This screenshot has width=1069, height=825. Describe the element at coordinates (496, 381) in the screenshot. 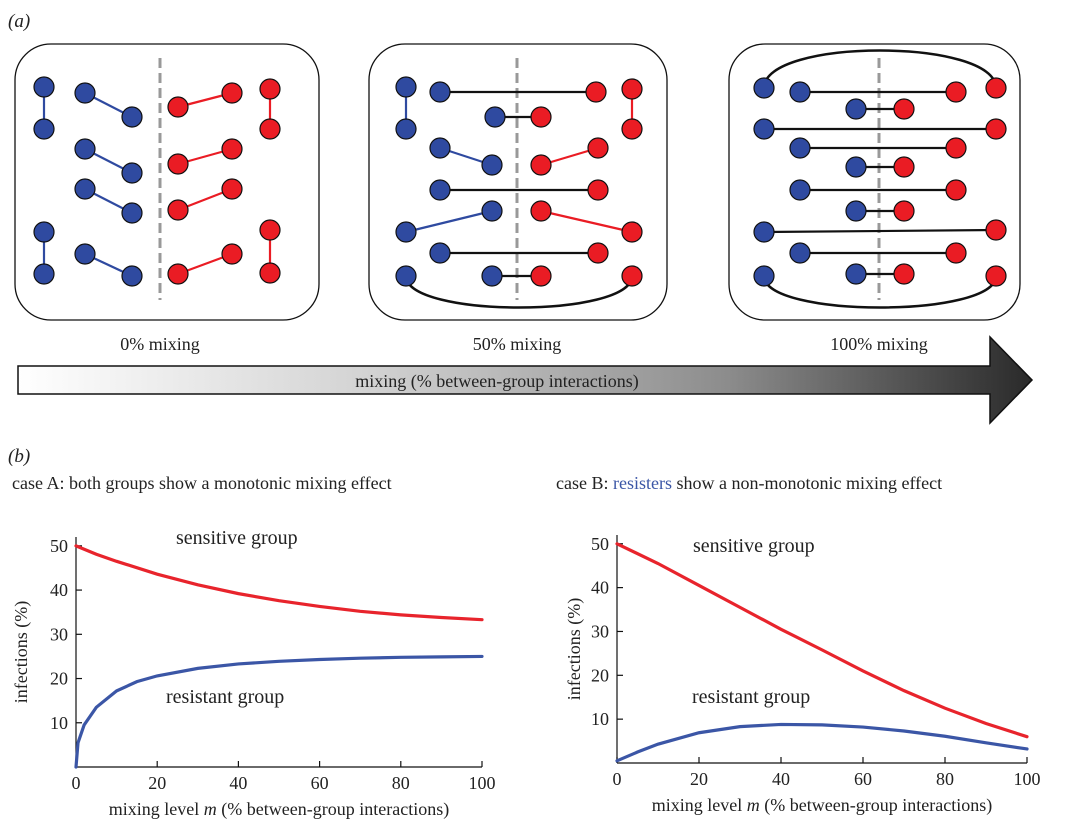

I see `mixing-arrow-label: mixing (% between-group interactions)` at that location.